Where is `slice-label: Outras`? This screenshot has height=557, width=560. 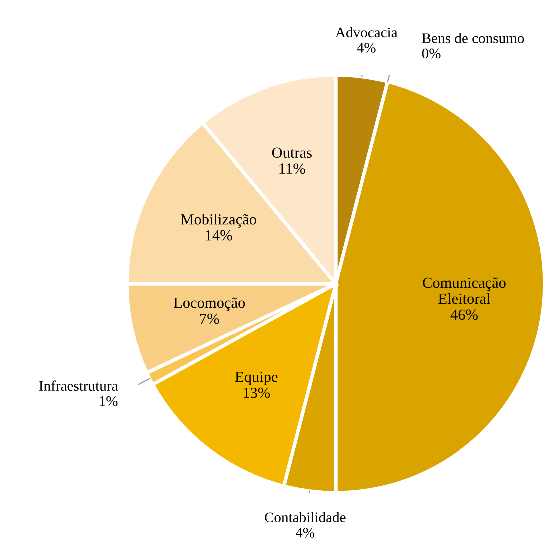
slice-label: Outras is located at coordinates (292, 153).